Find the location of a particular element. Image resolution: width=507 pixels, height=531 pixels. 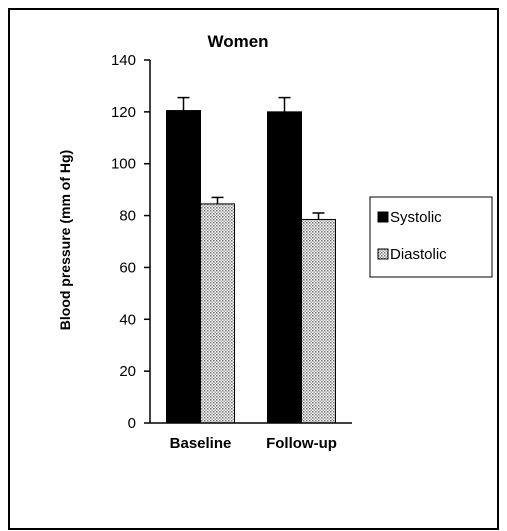

x-axis: Baseline Follow-up is located at coordinates (251, 437).